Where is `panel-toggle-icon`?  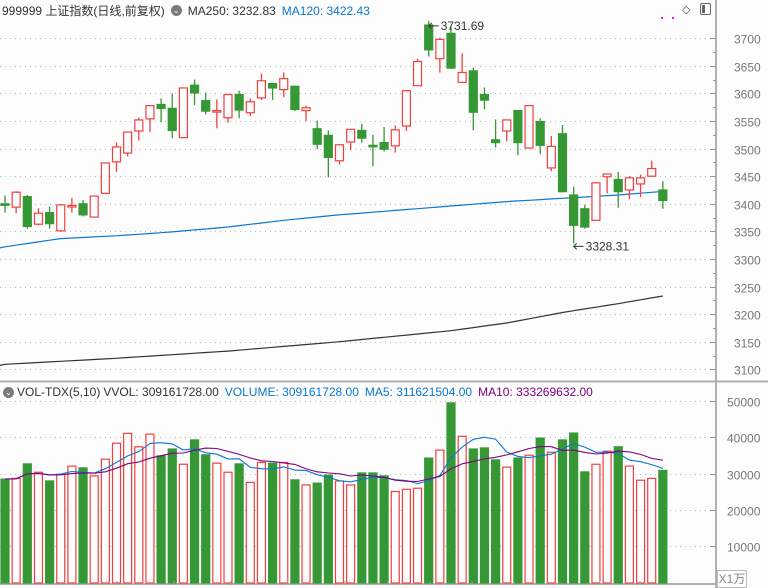 panel-toggle-icon is located at coordinates (705, 9).